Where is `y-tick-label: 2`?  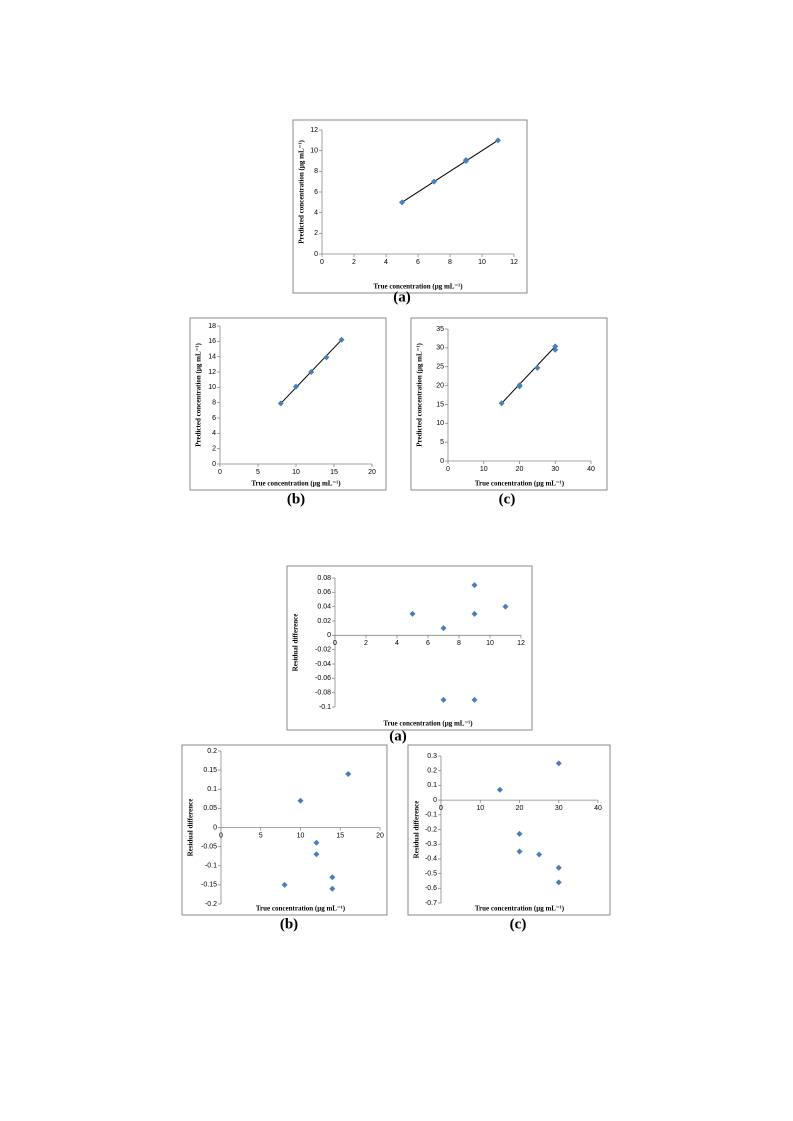 y-tick-label: 2 is located at coordinates (214, 449).